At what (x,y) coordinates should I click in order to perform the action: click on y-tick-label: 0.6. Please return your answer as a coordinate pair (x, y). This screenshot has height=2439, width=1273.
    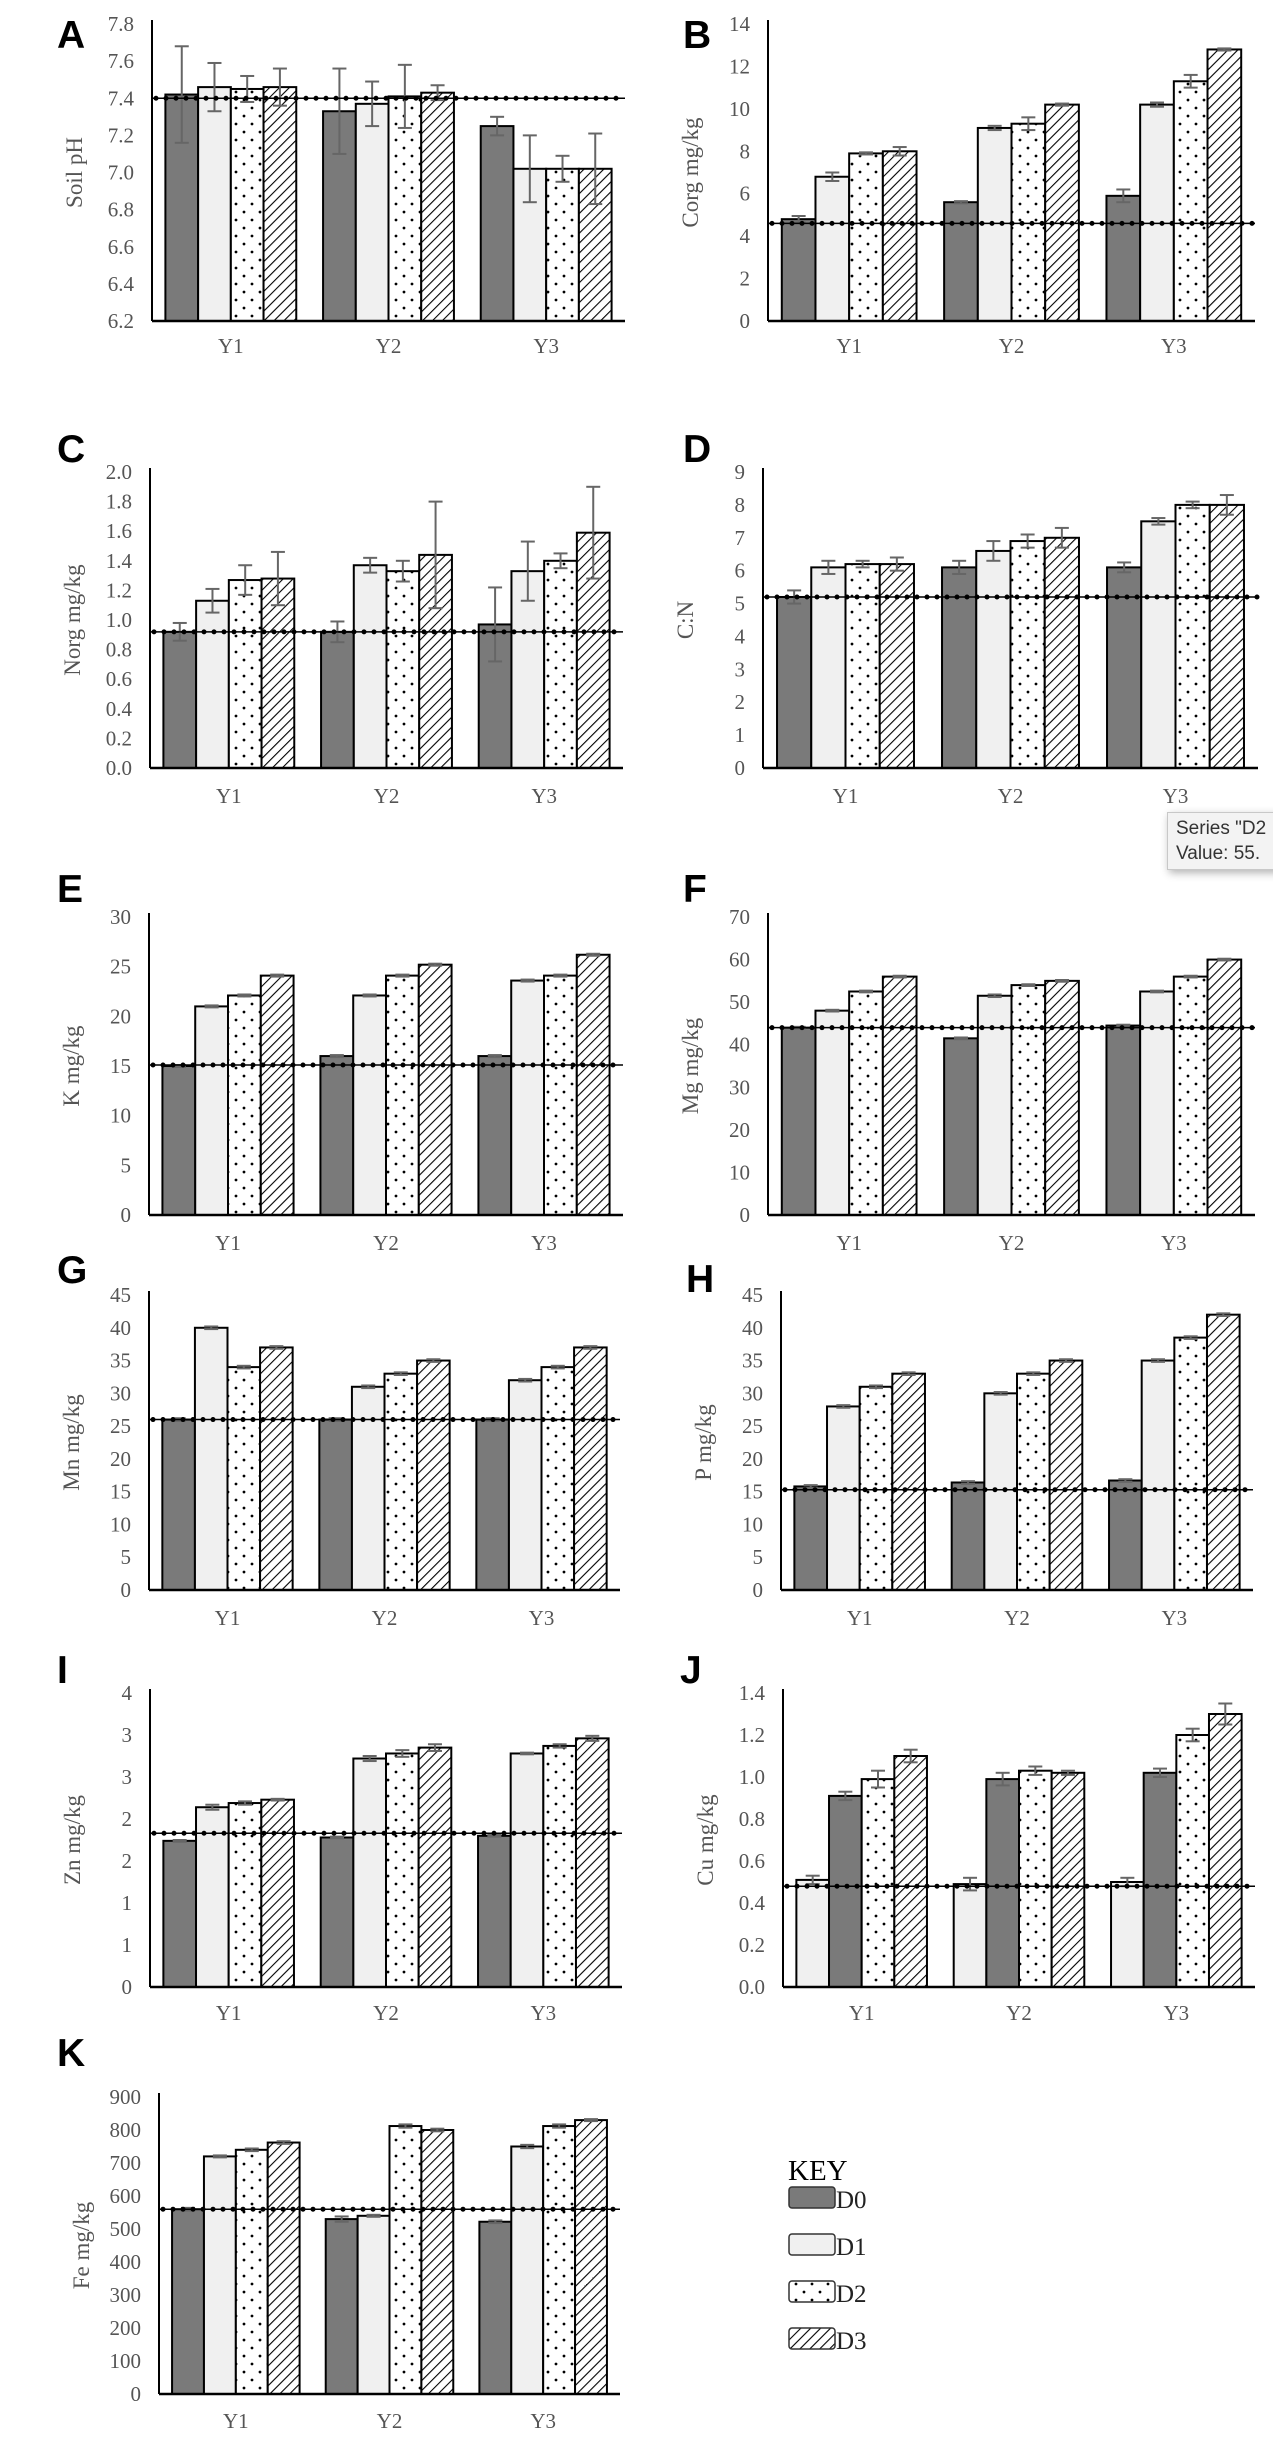
    Looking at the image, I should click on (752, 1861).